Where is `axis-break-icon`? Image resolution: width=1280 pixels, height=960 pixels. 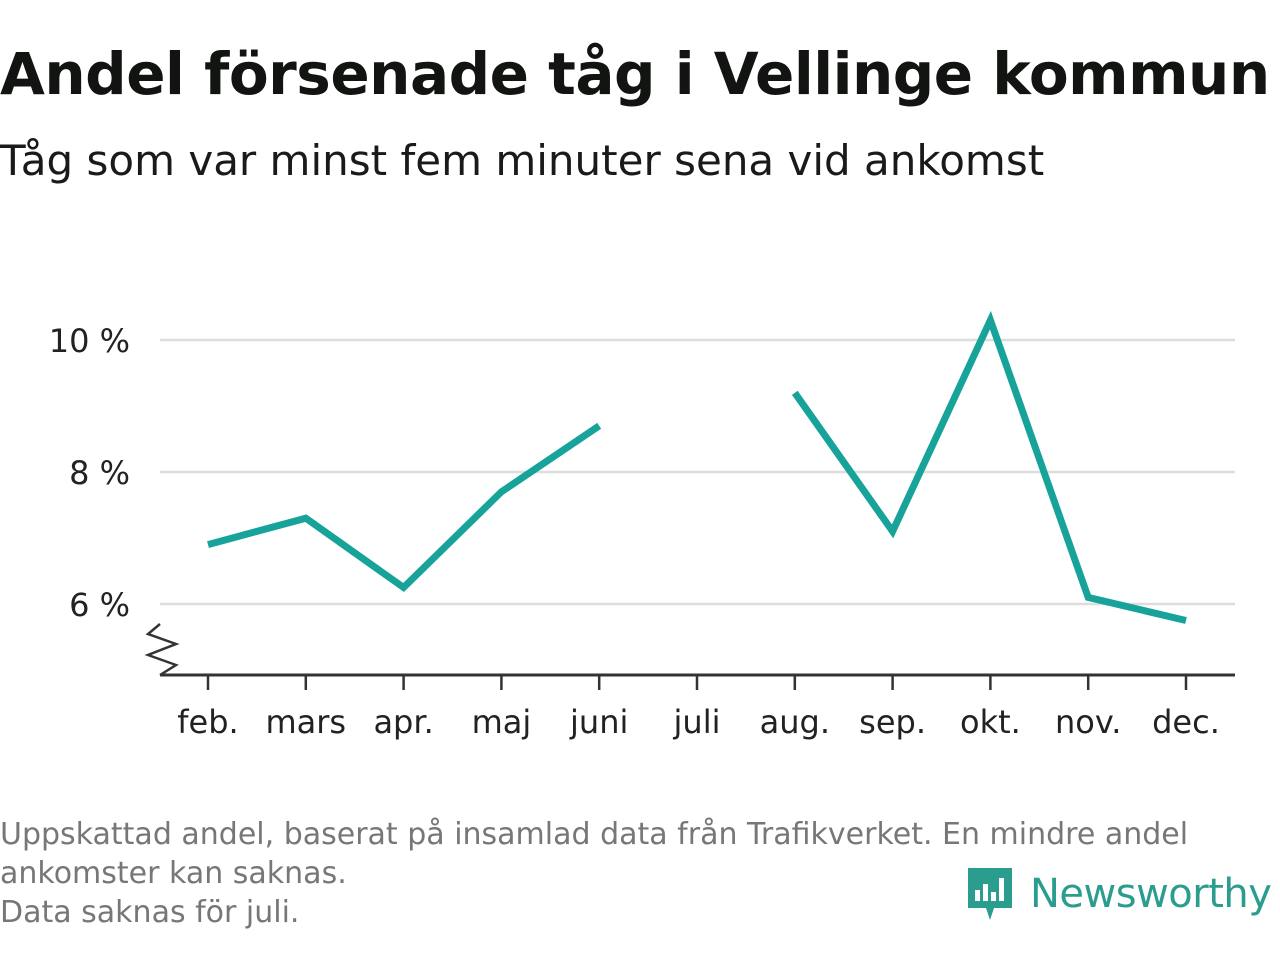 axis-break-icon is located at coordinates (162, 650).